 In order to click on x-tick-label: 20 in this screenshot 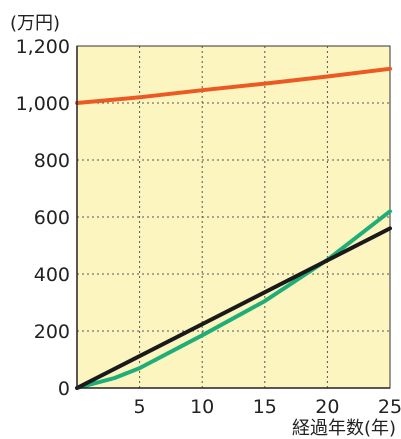, I will do `click(327, 407)`.